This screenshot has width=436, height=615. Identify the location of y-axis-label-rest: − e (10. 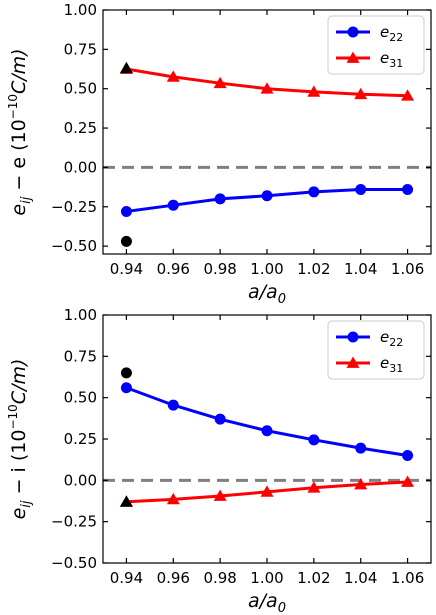
(19, 157).